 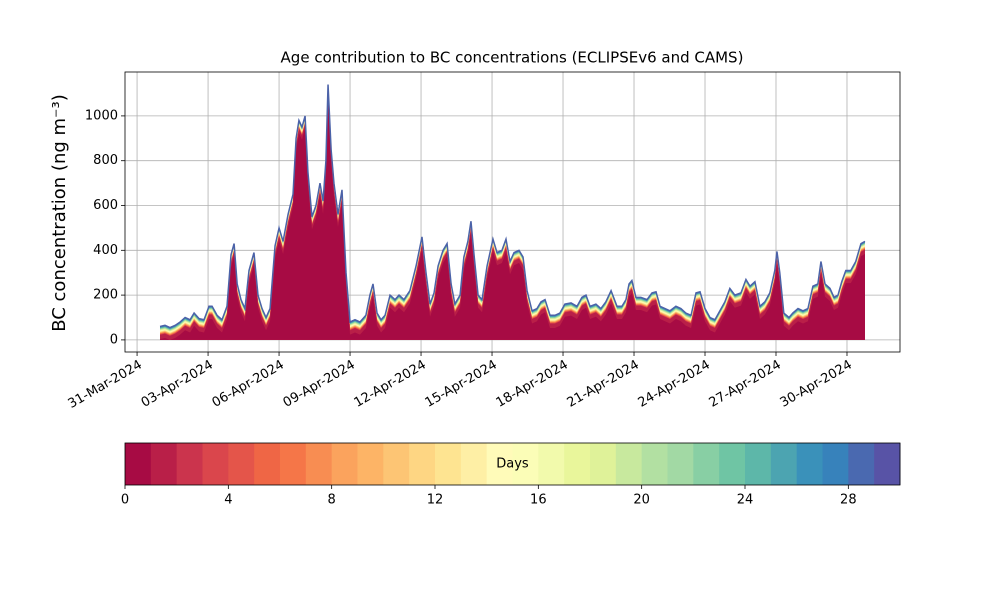 I want to click on colorbar-label: Days, so click(x=512, y=464).